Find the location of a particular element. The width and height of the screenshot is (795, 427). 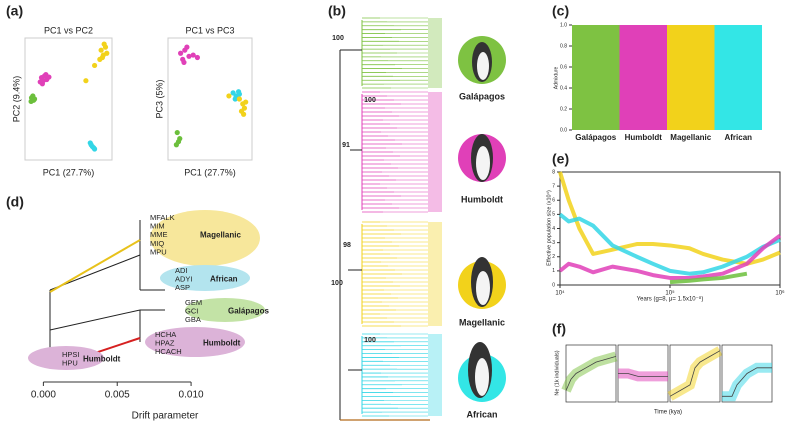

population-label: MPU is located at coordinates (158, 251).